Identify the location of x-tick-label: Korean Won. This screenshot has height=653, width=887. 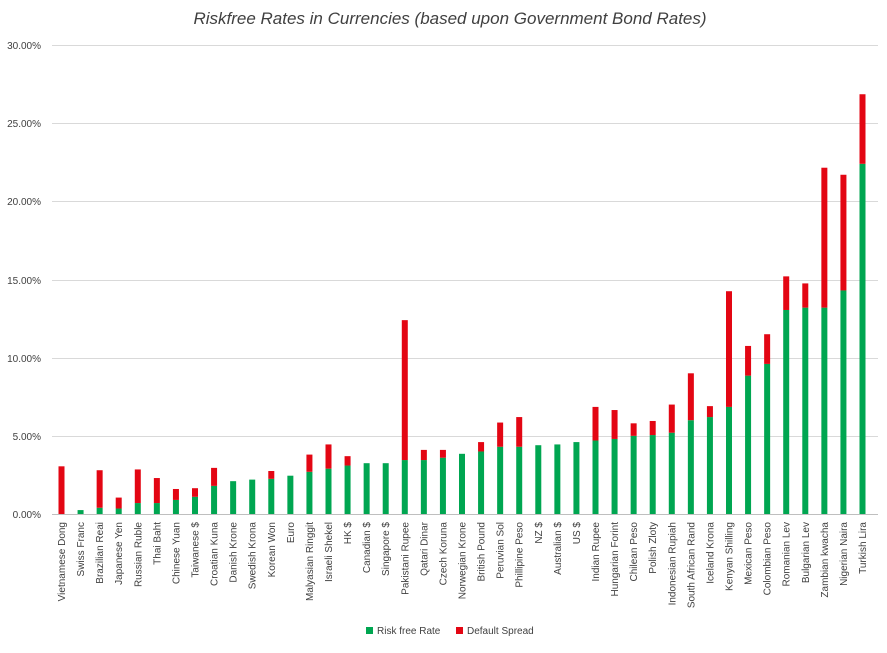
(272, 549).